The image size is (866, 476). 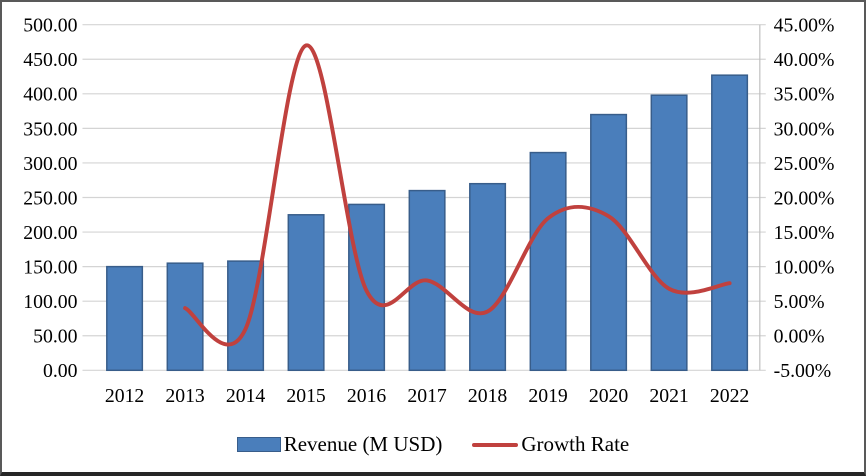 I want to click on y-axis-label-left: 100.00, so click(x=50, y=302).